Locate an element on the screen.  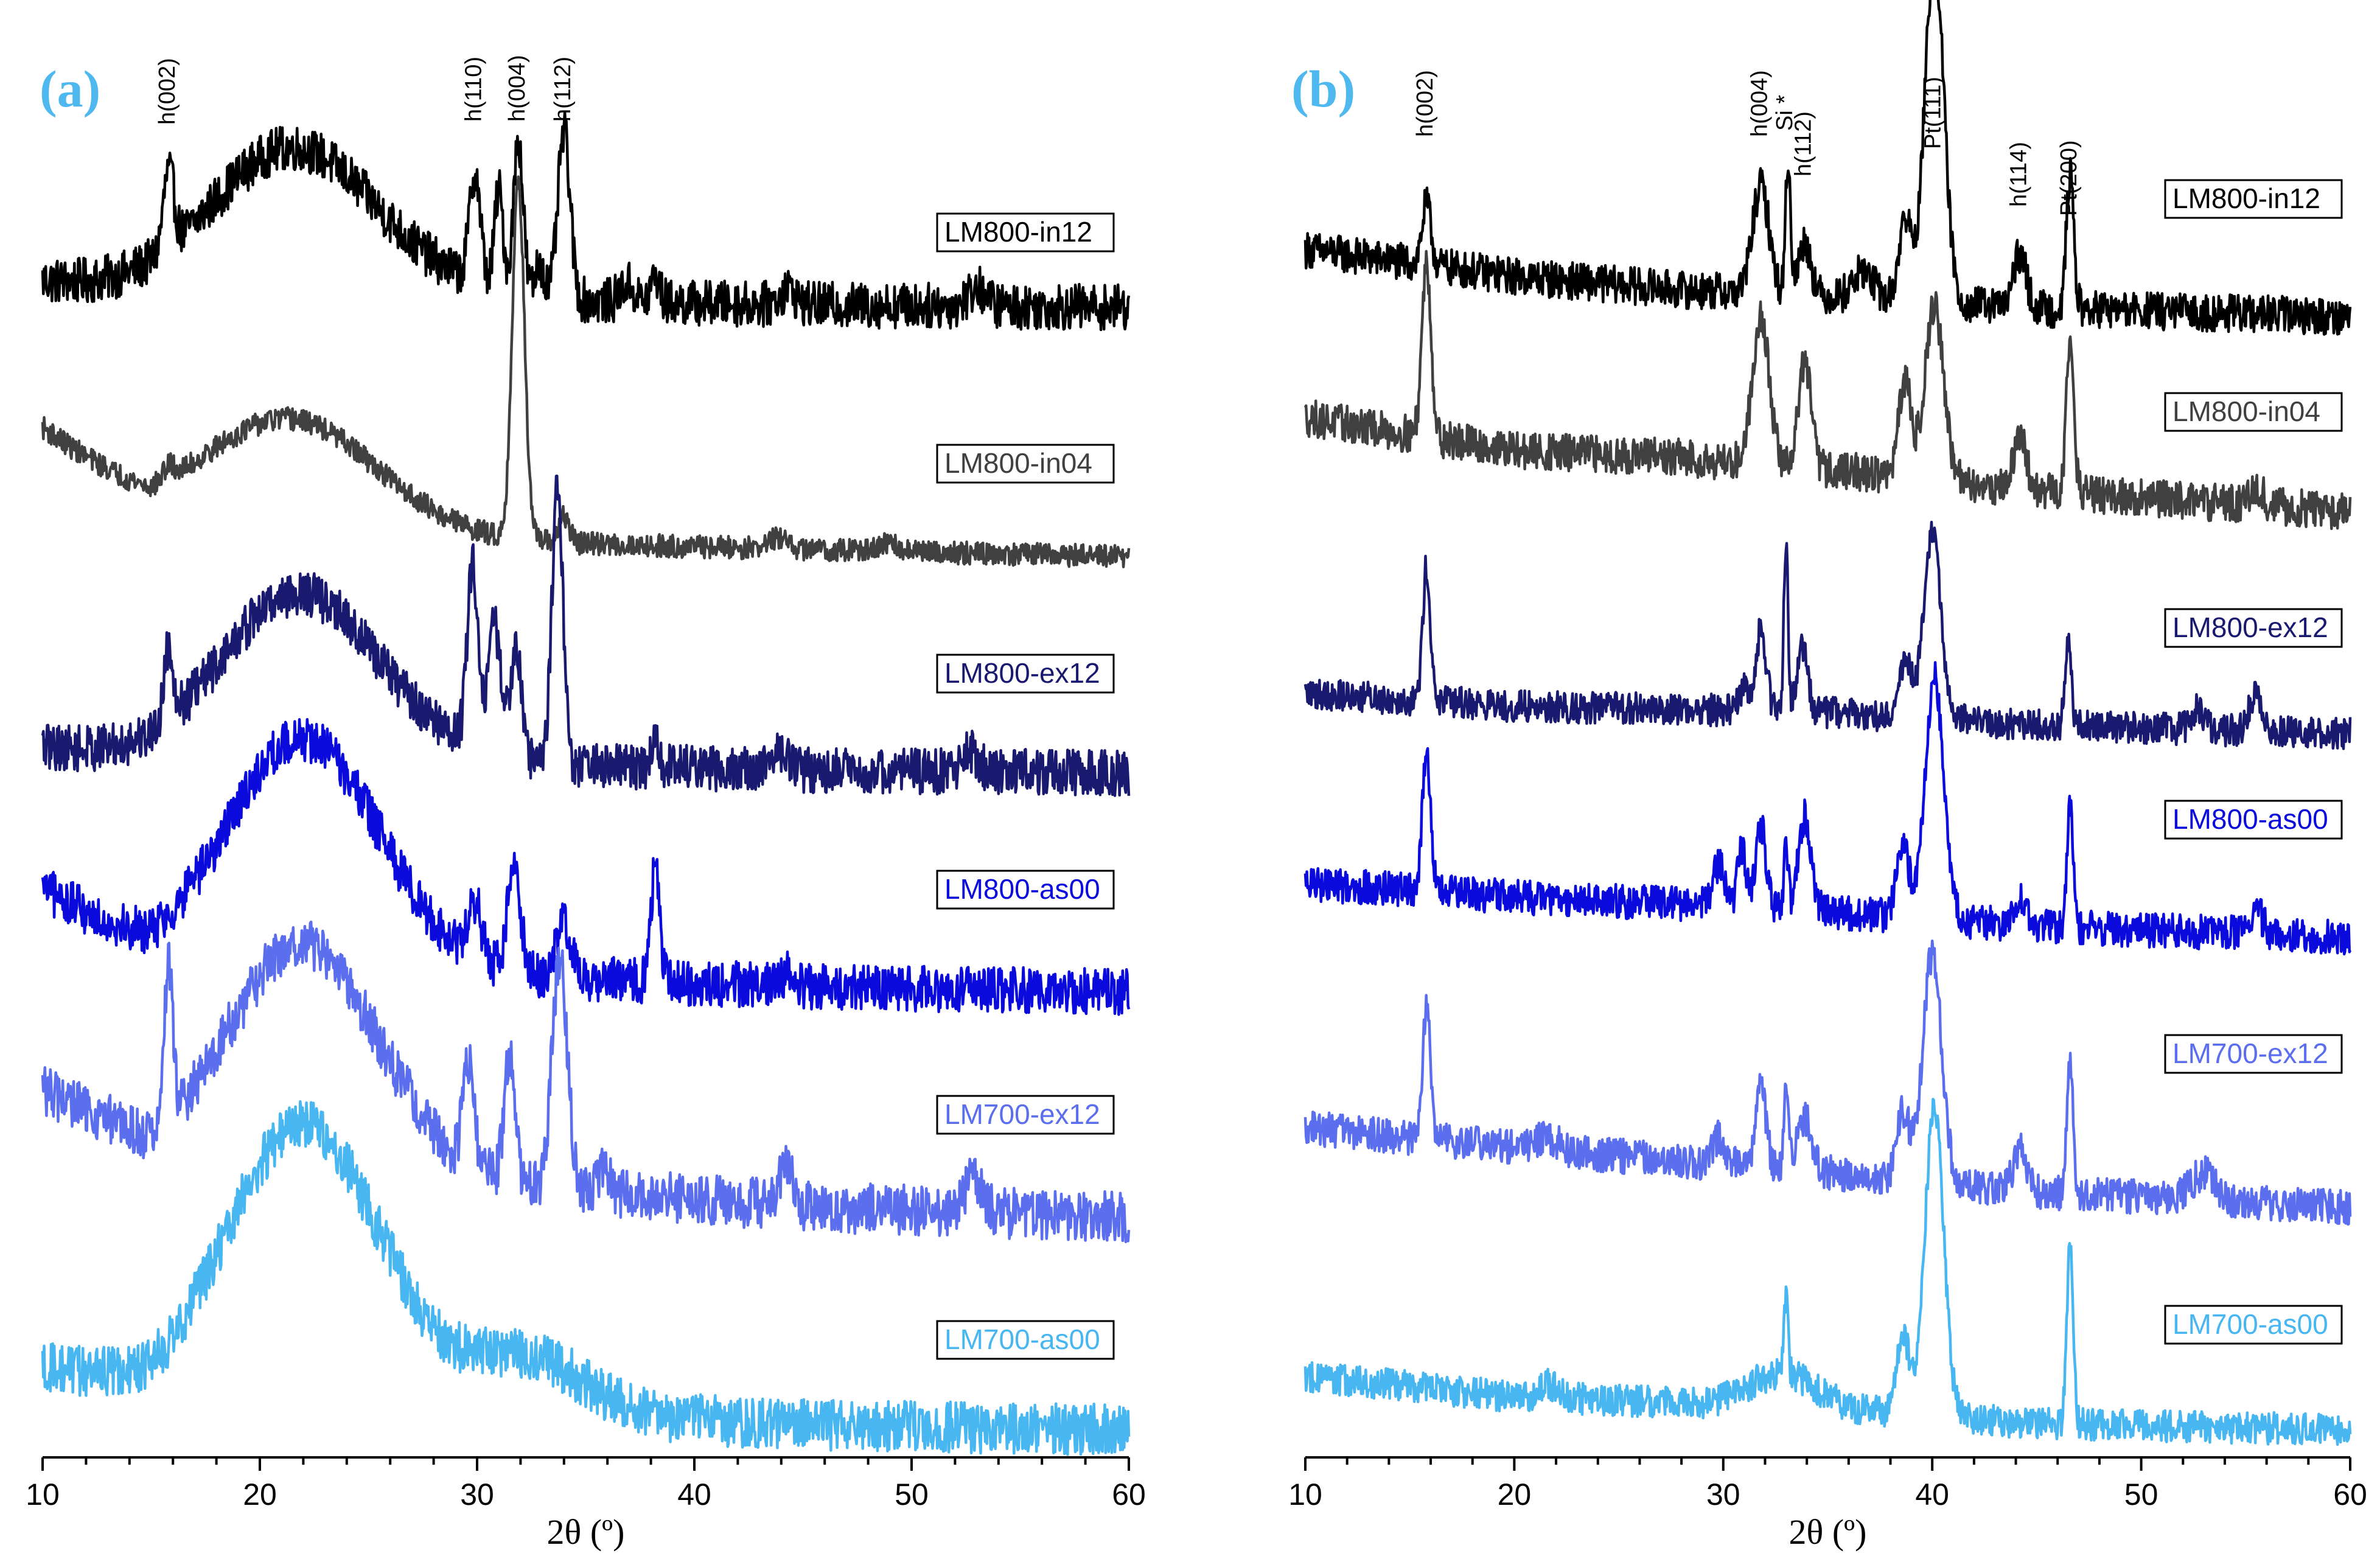
peak-label: Si * is located at coordinates (1785, 113).